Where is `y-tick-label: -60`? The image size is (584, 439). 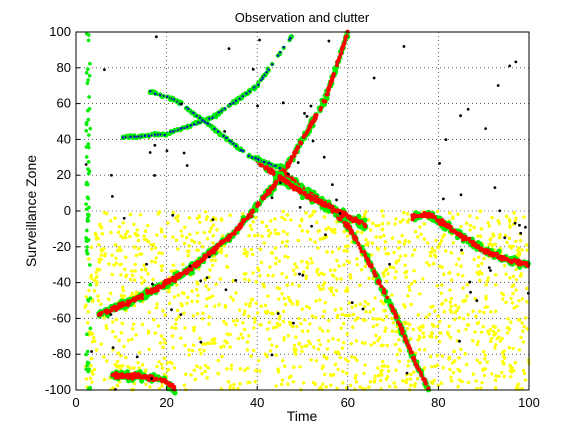
y-tick-label: -60 is located at coordinates (61, 317).